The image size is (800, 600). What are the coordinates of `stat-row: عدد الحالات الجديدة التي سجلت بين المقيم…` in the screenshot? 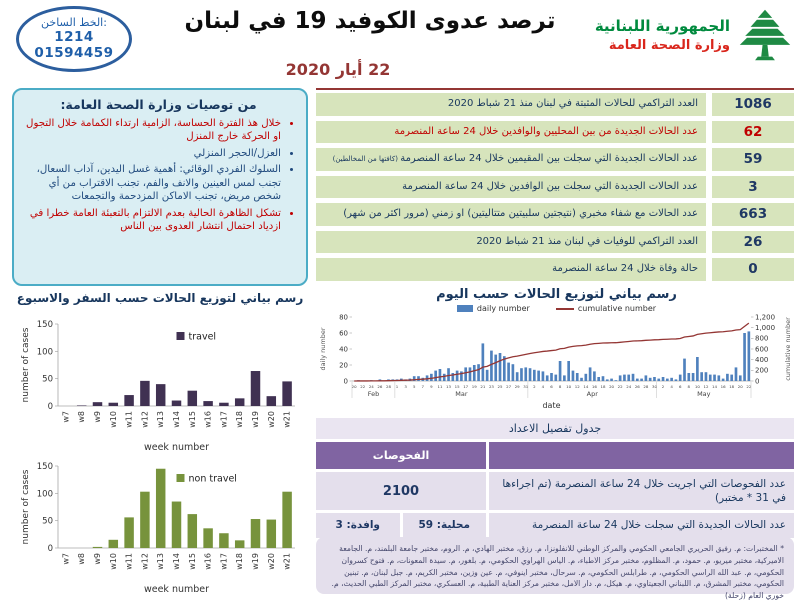 It's located at (555, 159).